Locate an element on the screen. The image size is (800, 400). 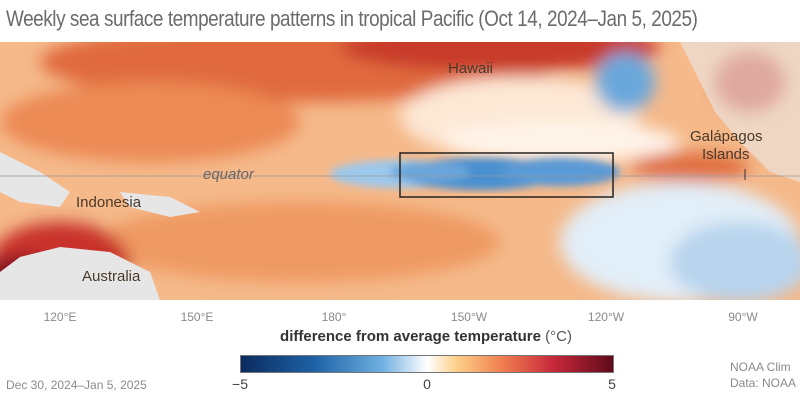
label-indonesia: Indonesia is located at coordinates (109, 202).